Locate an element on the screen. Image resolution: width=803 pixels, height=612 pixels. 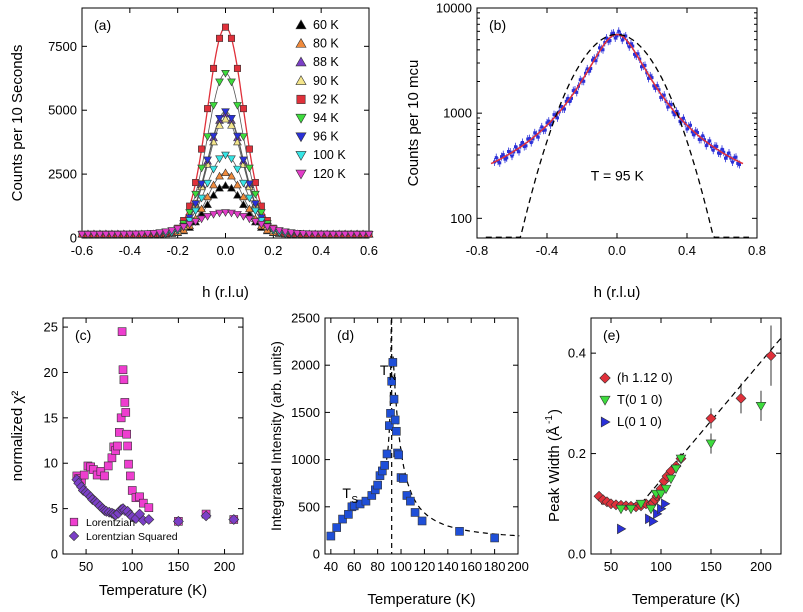
panel-label: (d) is located at coordinates (345, 335).